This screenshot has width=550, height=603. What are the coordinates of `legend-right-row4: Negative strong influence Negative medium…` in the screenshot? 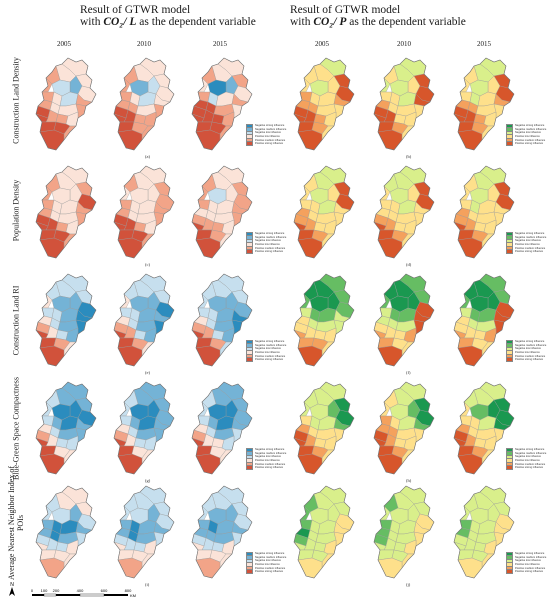 It's located at (528, 459).